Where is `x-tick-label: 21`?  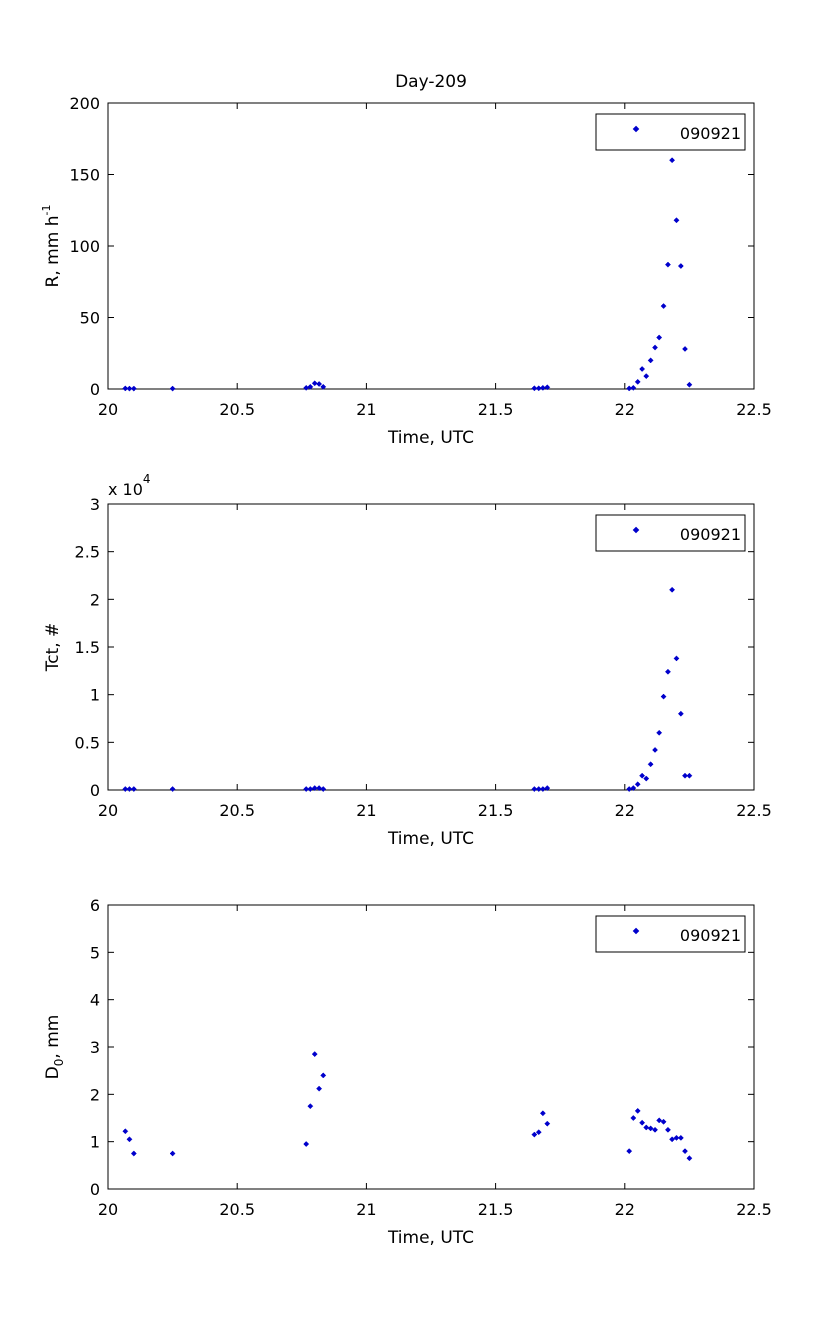 x-tick-label: 21 is located at coordinates (366, 810).